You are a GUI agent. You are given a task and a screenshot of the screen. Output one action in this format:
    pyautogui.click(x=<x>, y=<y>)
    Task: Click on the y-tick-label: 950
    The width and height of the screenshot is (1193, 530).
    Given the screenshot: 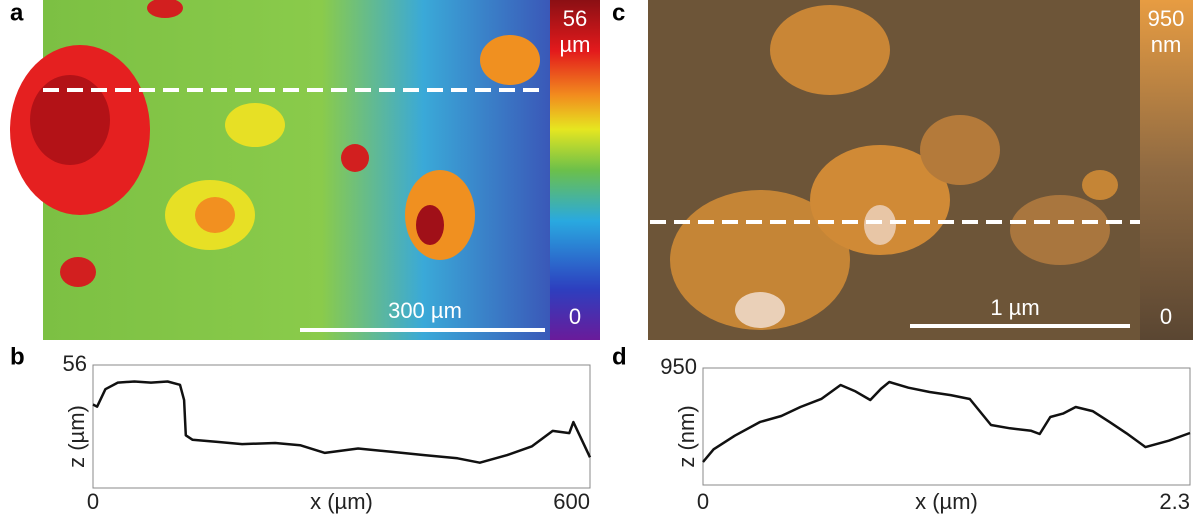 What is the action you would take?
    pyautogui.click(x=678, y=366)
    